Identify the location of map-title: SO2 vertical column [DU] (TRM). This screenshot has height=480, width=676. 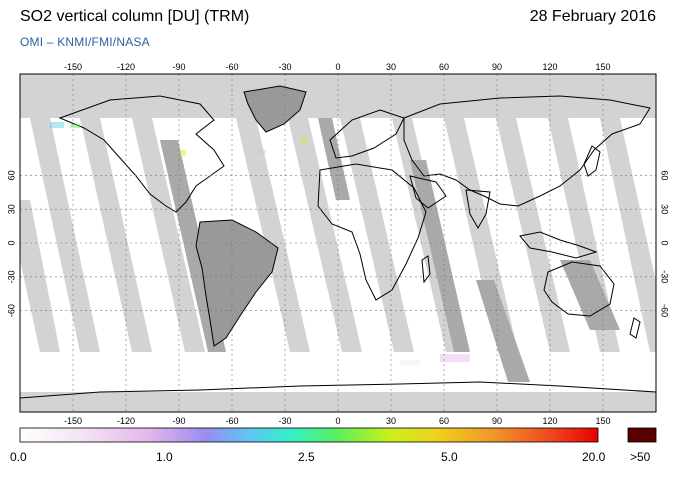
(135, 16).